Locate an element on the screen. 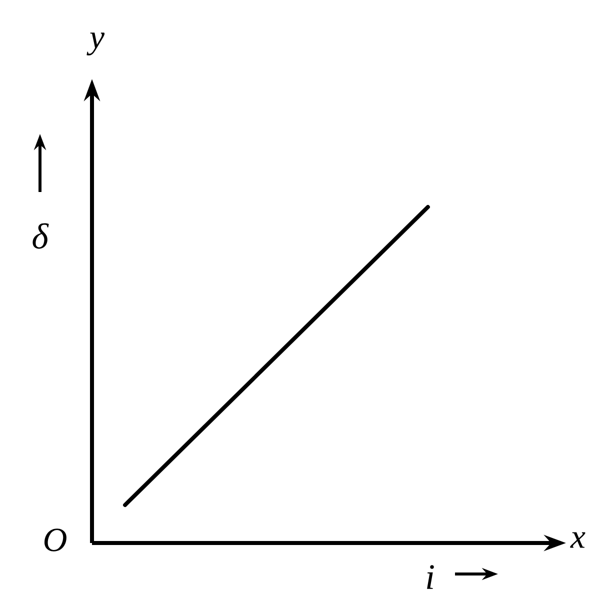  text: y is located at coordinates (95, 44).